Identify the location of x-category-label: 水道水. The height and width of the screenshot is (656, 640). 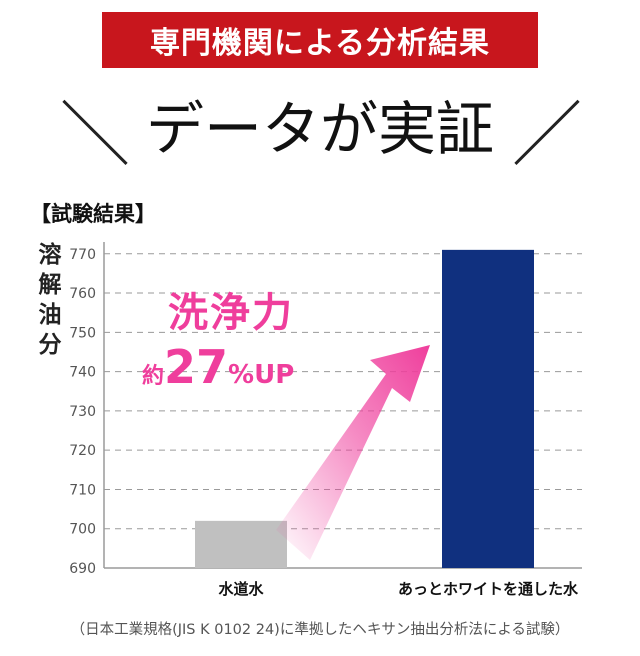
(241, 589).